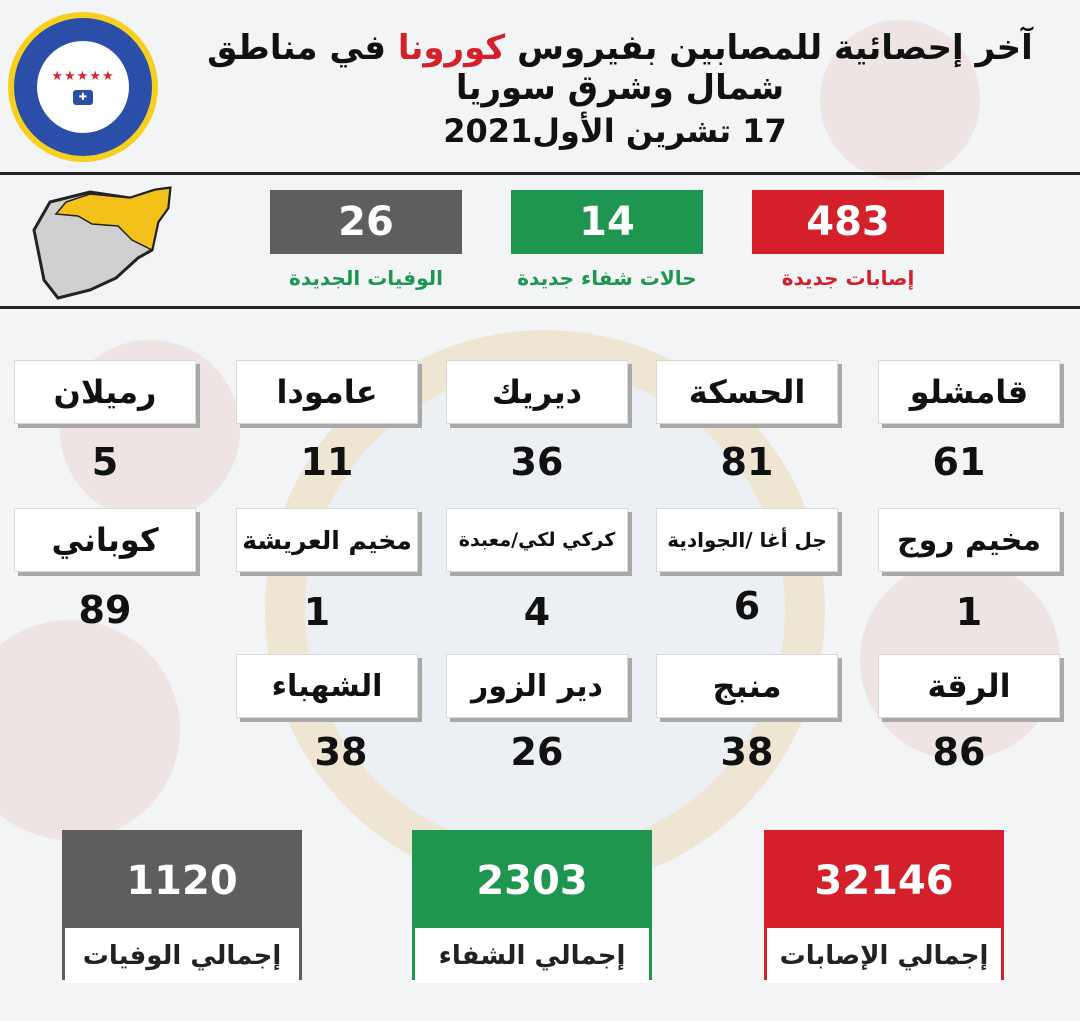 The width and height of the screenshot is (1080, 1021). What do you see at coordinates (747, 606) in the screenshot?
I see `region-count: 6` at bounding box center [747, 606].